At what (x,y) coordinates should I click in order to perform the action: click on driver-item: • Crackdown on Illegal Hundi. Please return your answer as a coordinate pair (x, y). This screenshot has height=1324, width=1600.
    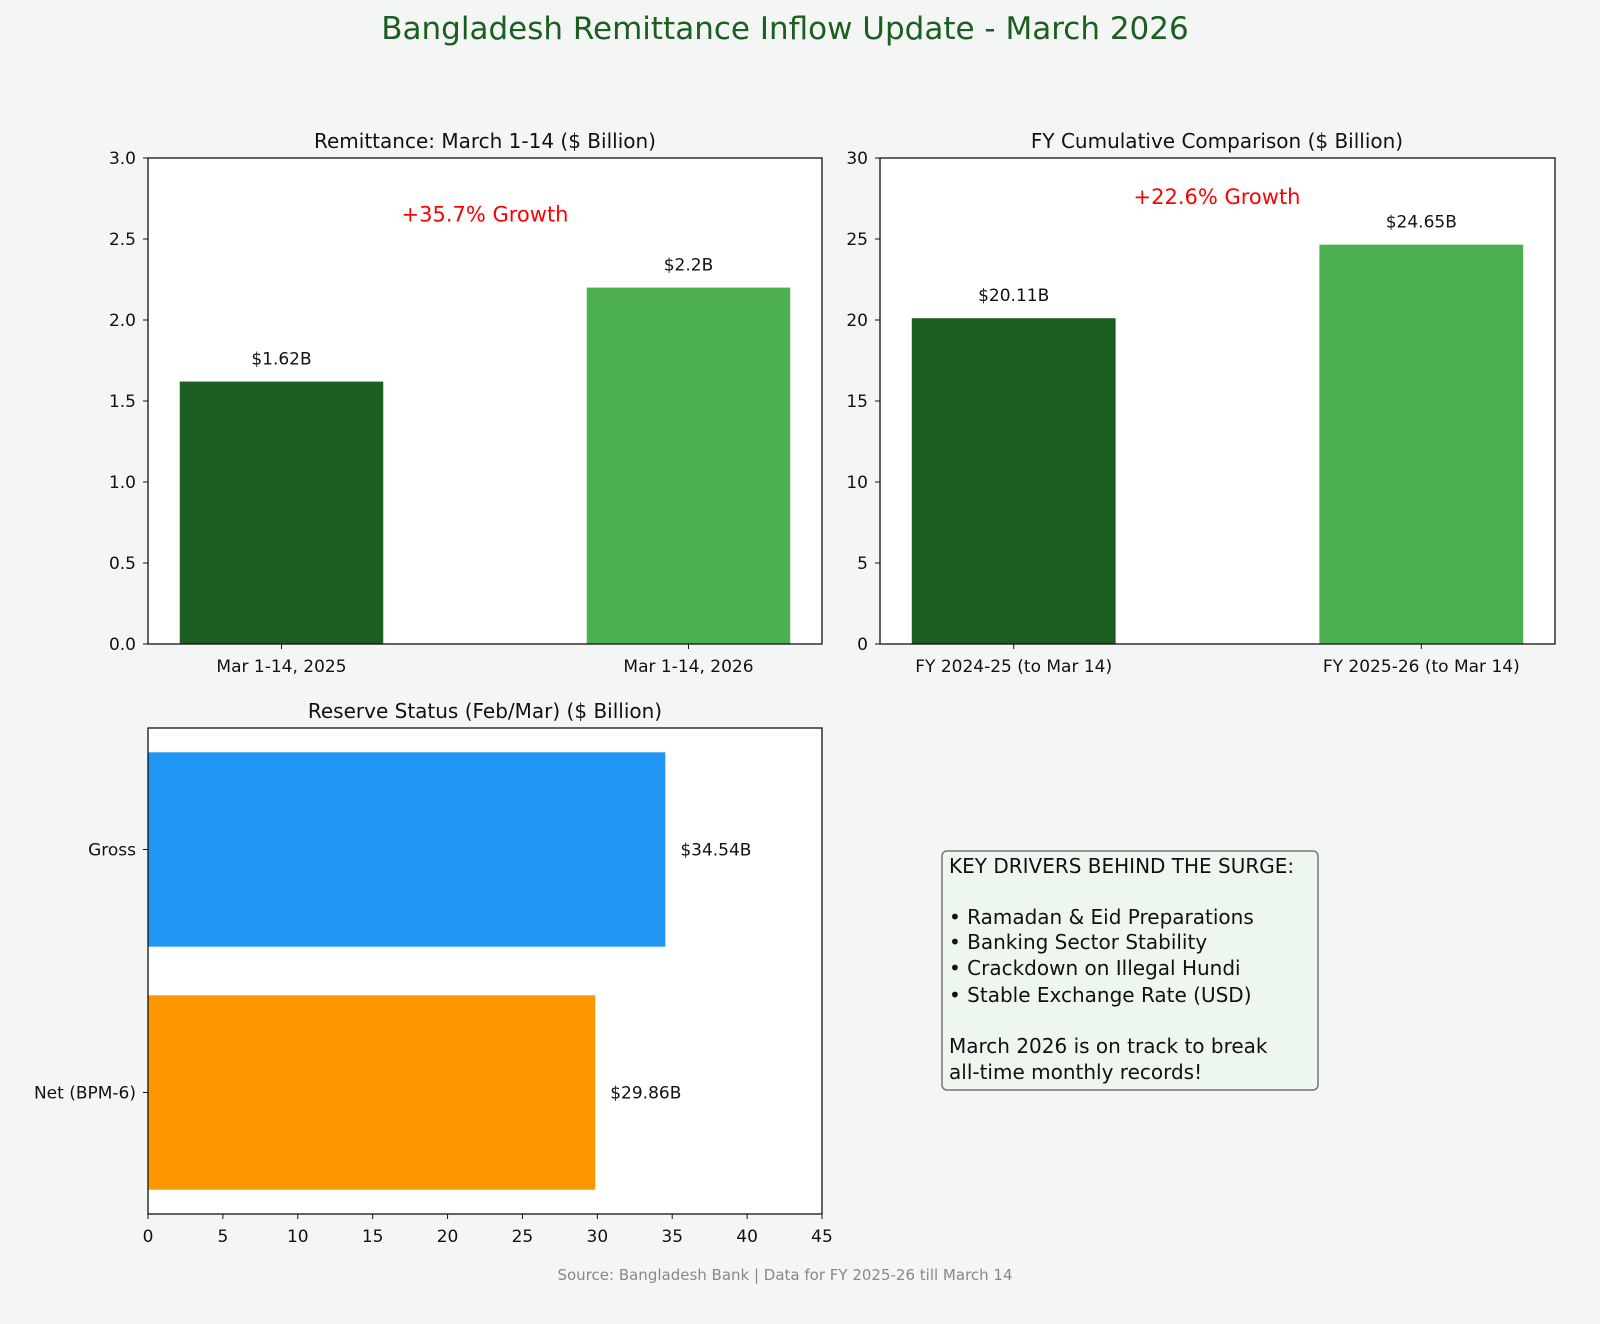
    Looking at the image, I should click on (1095, 968).